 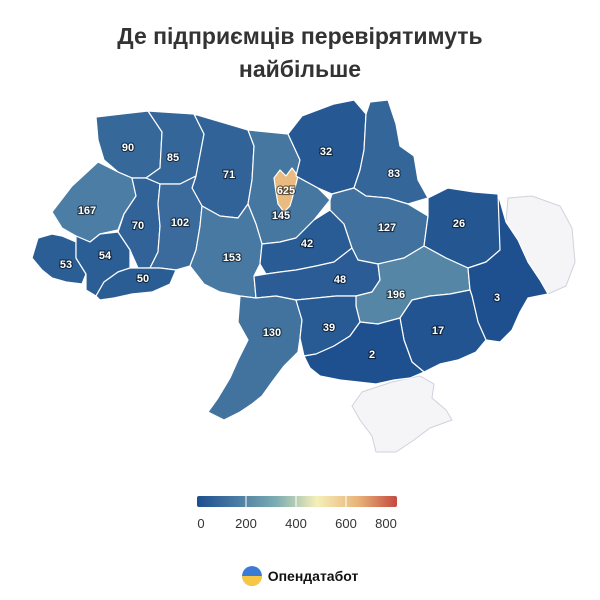 What do you see at coordinates (387, 228) in the screenshot?
I see `label-poltava: 127` at bounding box center [387, 228].